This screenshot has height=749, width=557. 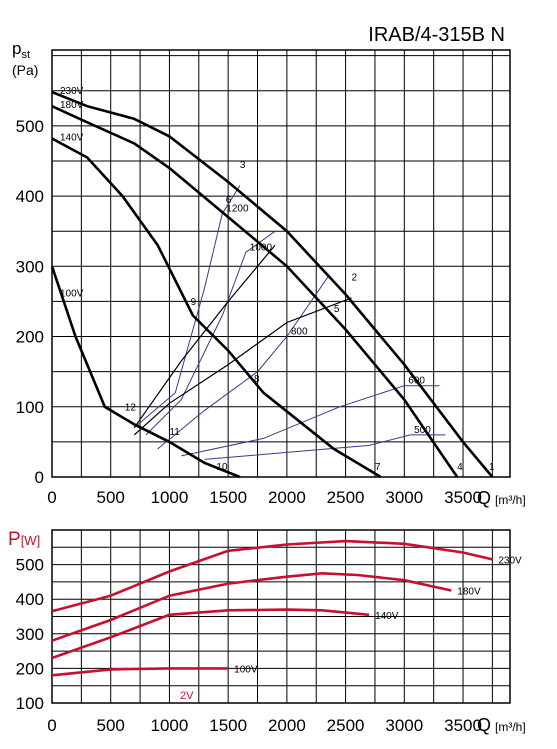 What do you see at coordinates (510, 500) in the screenshot?
I see `x-axis-unit-pressure: [m³/h]` at bounding box center [510, 500].